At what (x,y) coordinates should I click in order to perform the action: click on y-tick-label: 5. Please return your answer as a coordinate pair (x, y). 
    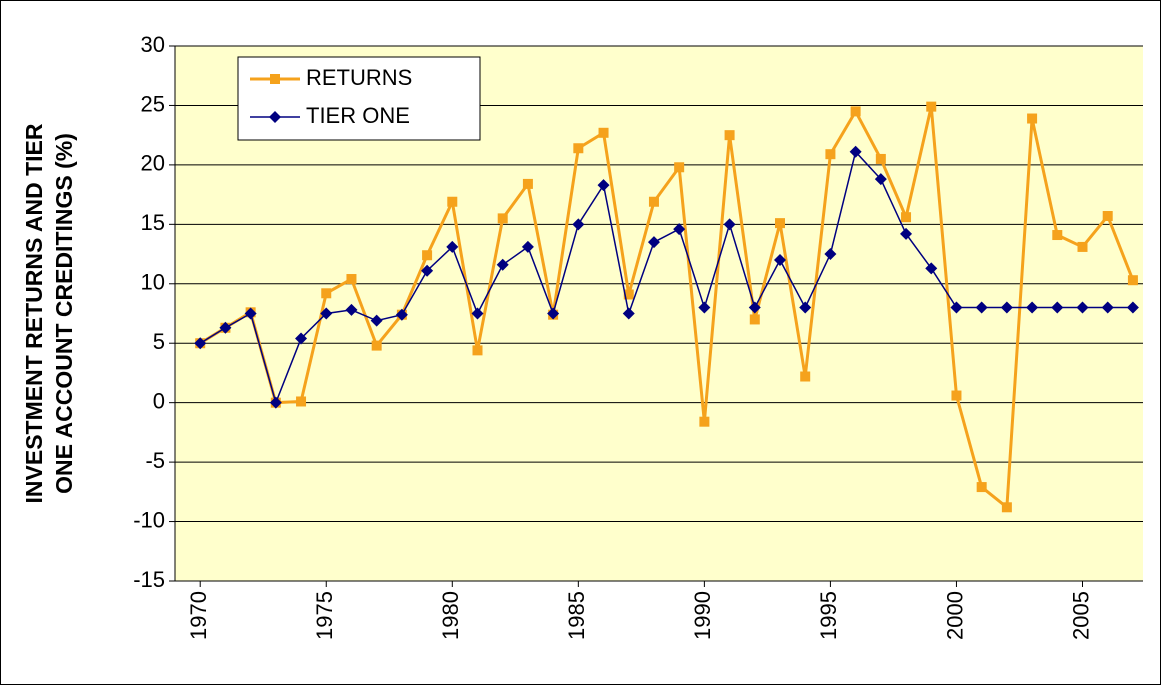
    Looking at the image, I should click on (159, 341).